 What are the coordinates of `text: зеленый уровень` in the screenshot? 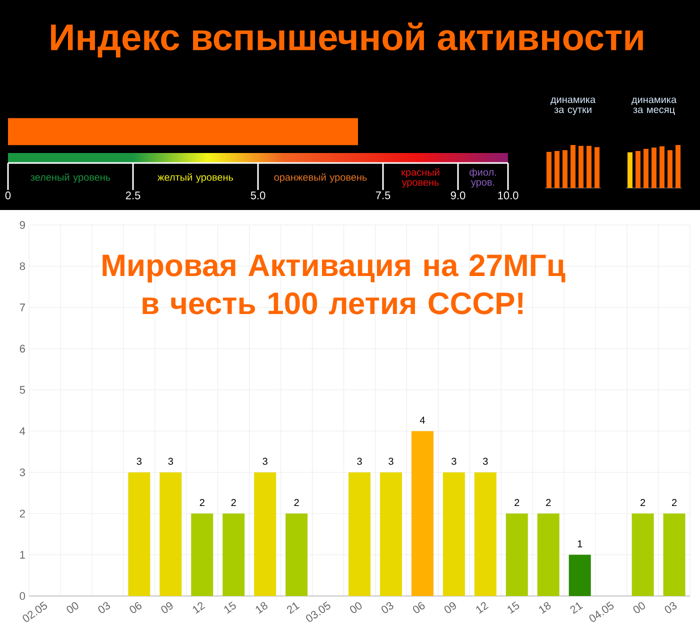 It's located at (70, 178).